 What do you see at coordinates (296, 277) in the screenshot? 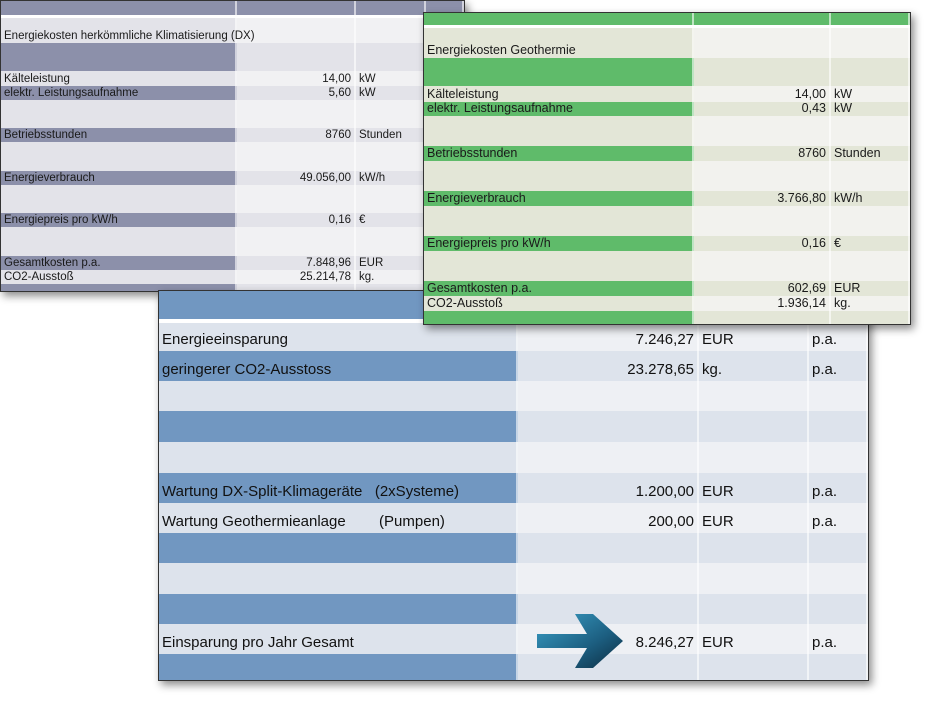
I see `value-cell: 25.214,78` at bounding box center [296, 277].